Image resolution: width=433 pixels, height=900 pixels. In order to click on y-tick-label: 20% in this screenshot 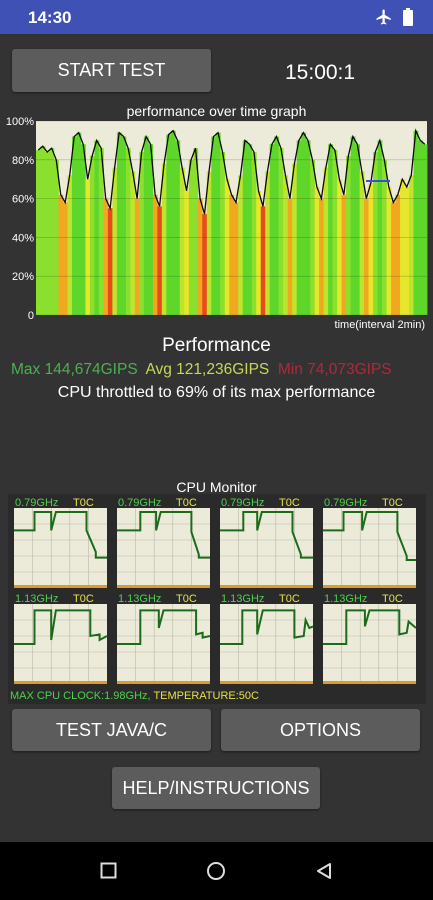, I will do `click(23, 277)`.